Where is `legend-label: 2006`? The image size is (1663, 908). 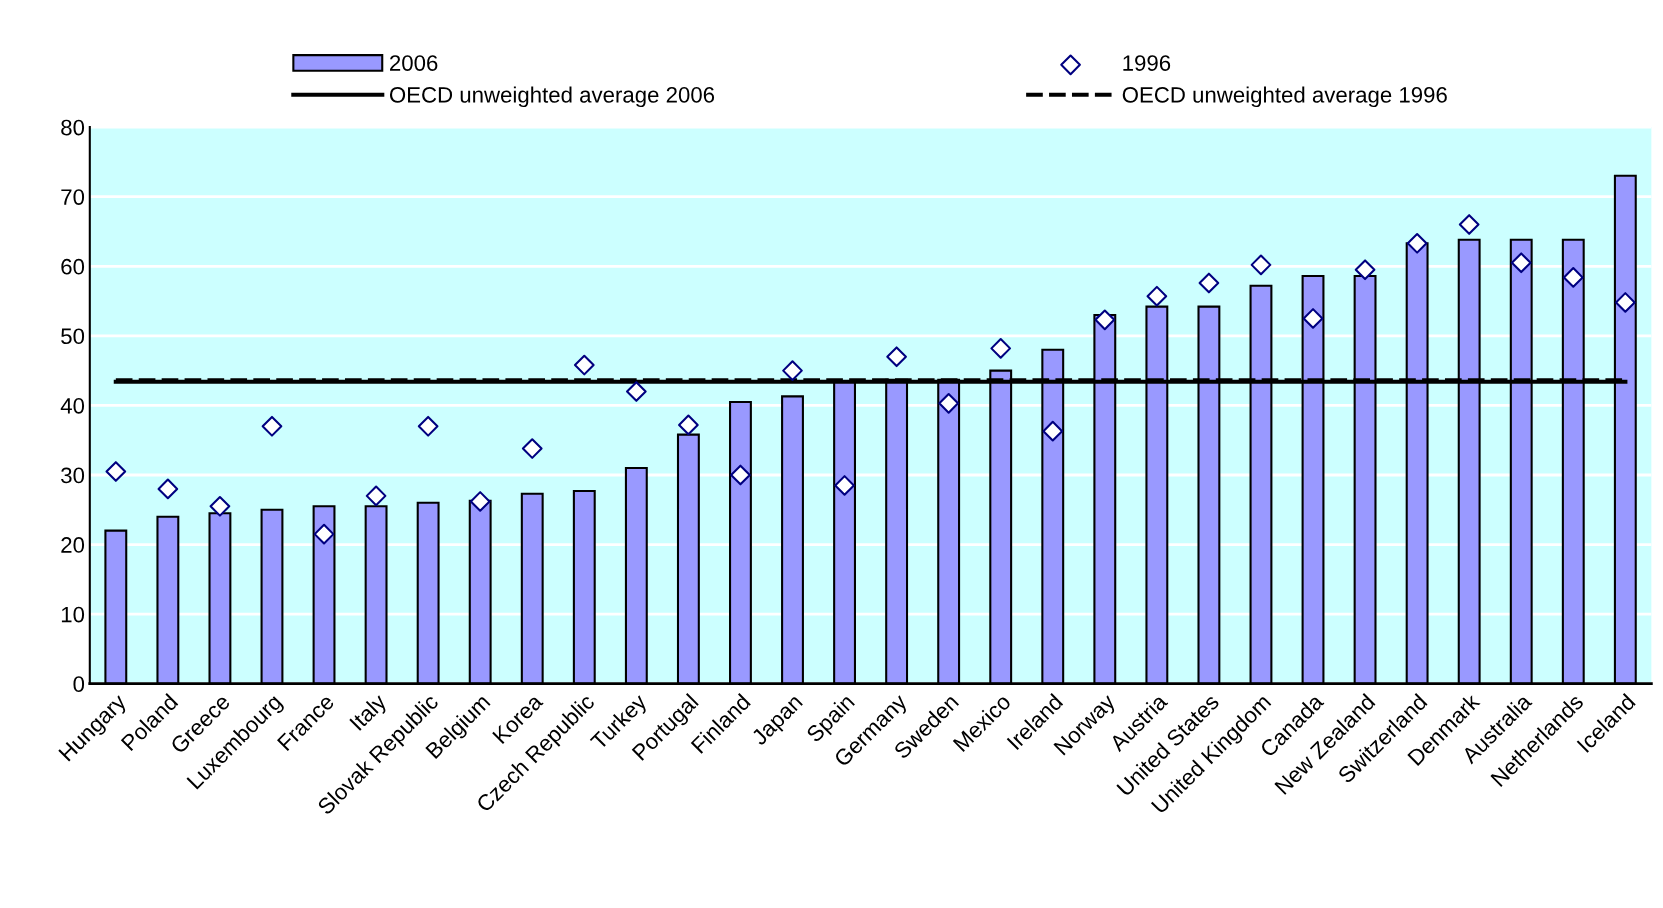
legend-label: 2006 is located at coordinates (414, 63).